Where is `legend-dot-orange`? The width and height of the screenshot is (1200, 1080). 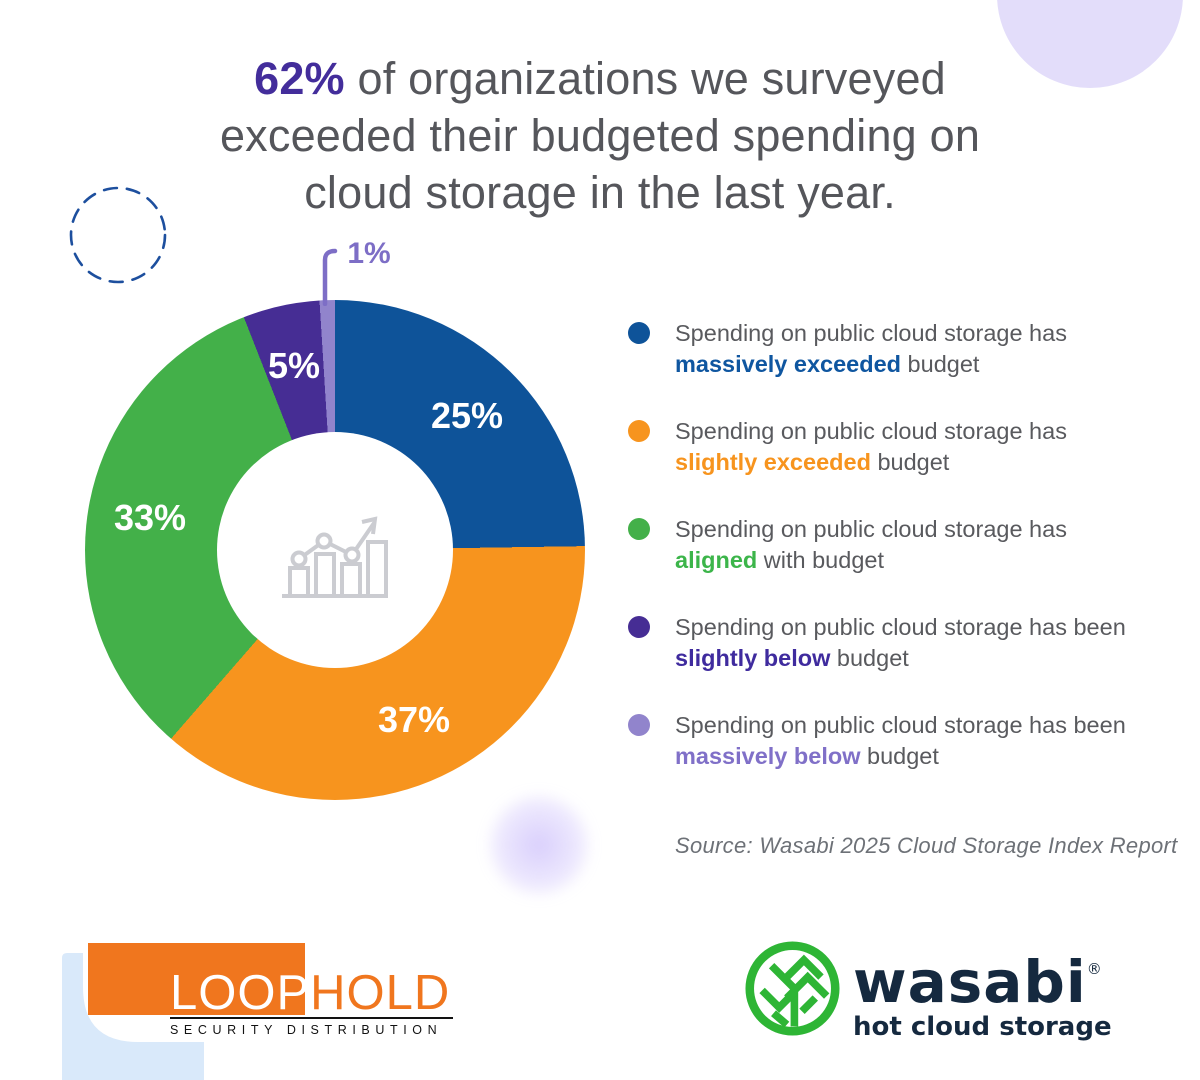
legend-dot-orange is located at coordinates (639, 431).